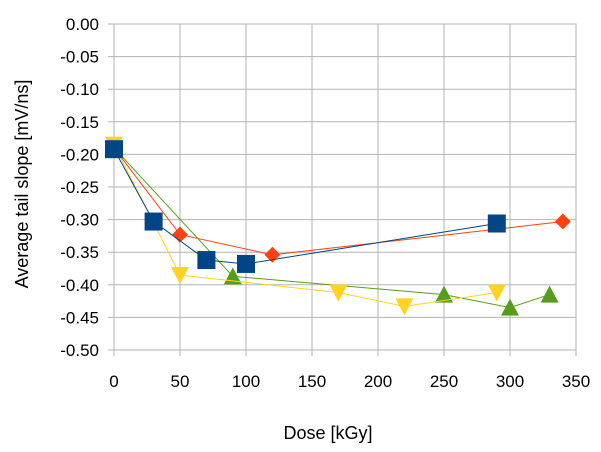 Image resolution: width=601 pixels, height=452 pixels. I want to click on y-tick-label: -0.15, so click(79, 122).